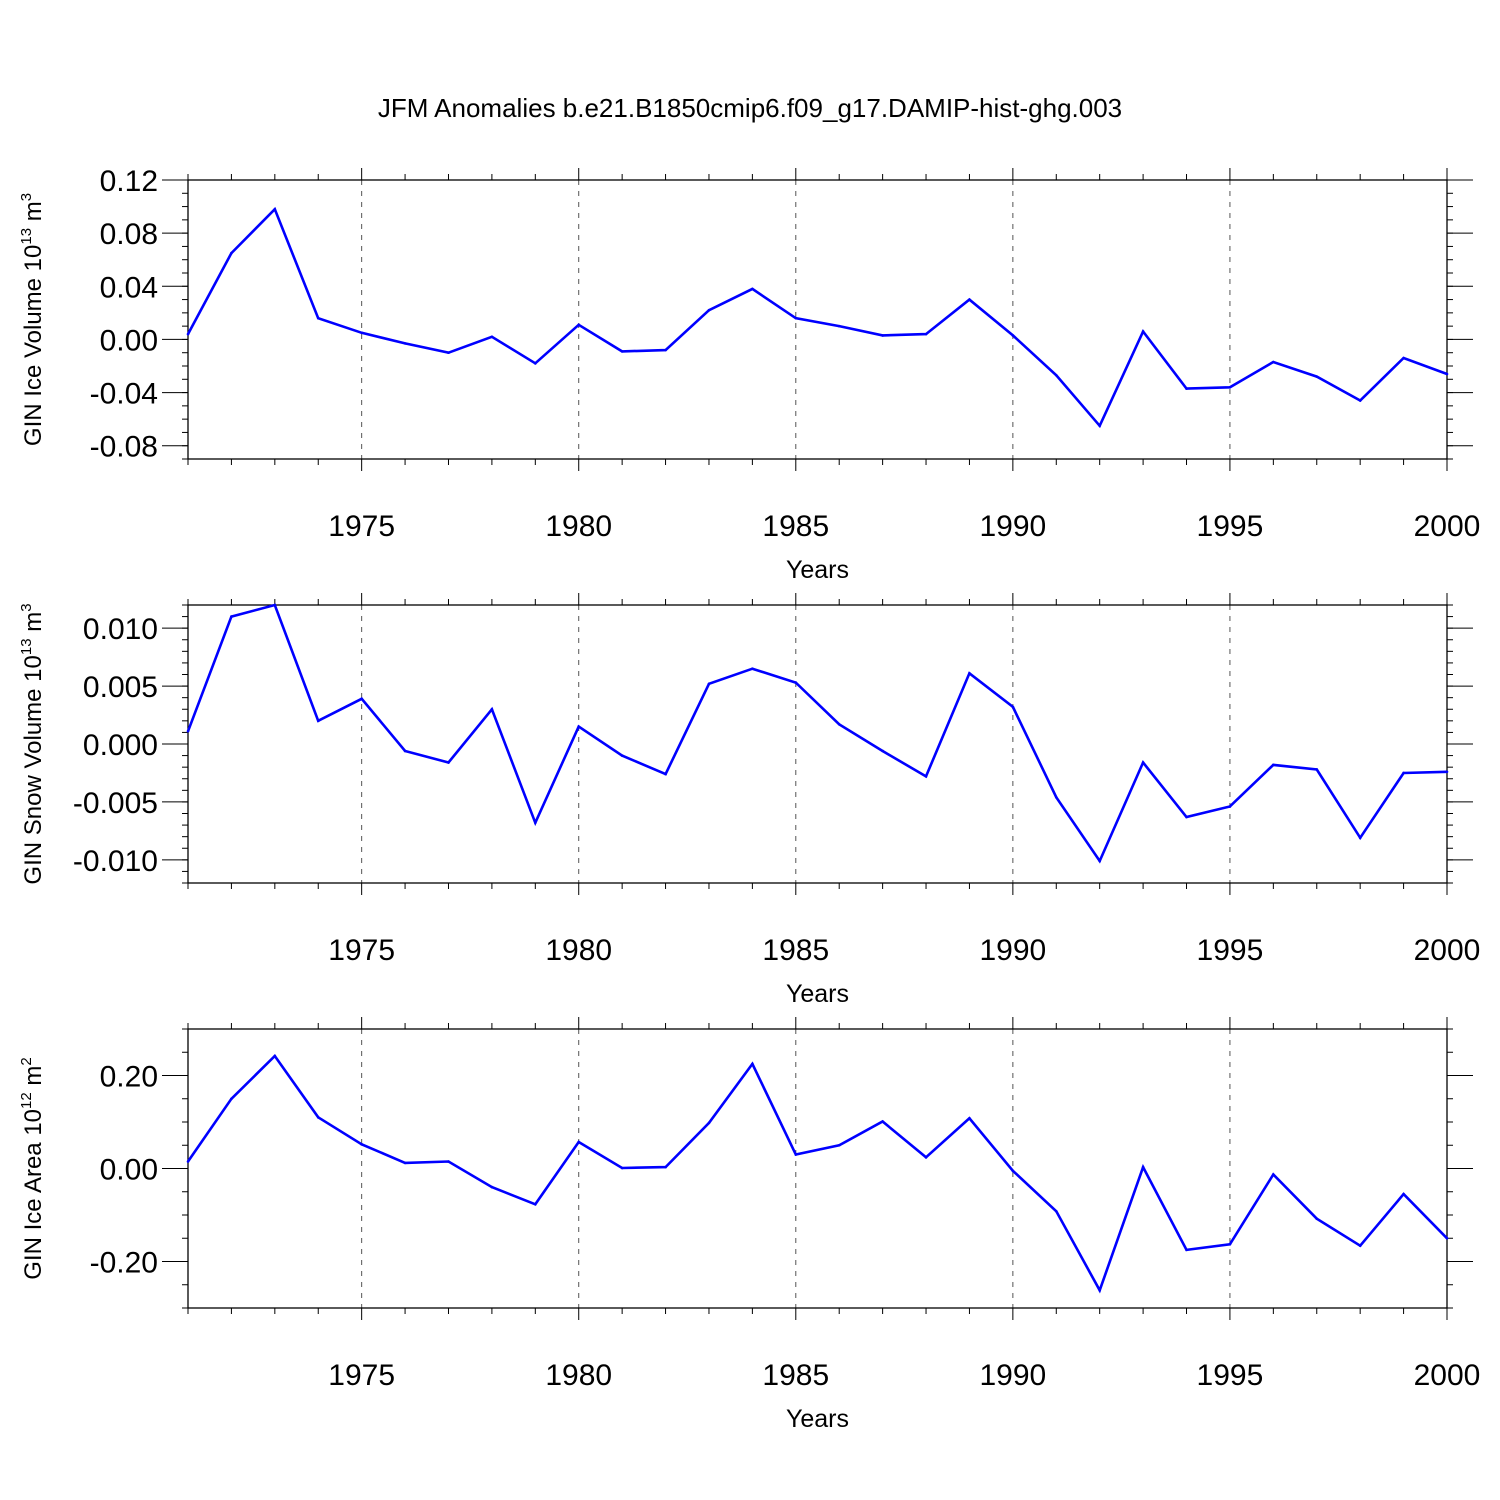  Describe the element at coordinates (129, 234) in the screenshot. I see `y-tick-label: 0.08` at that location.